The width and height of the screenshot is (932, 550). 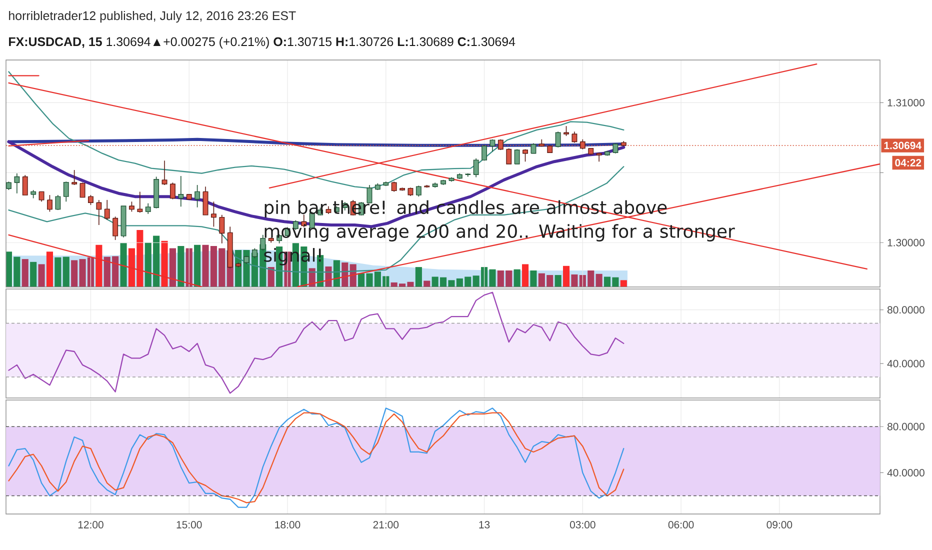 What do you see at coordinates (189, 524) in the screenshot?
I see `x-tick-label: 15:00` at bounding box center [189, 524].